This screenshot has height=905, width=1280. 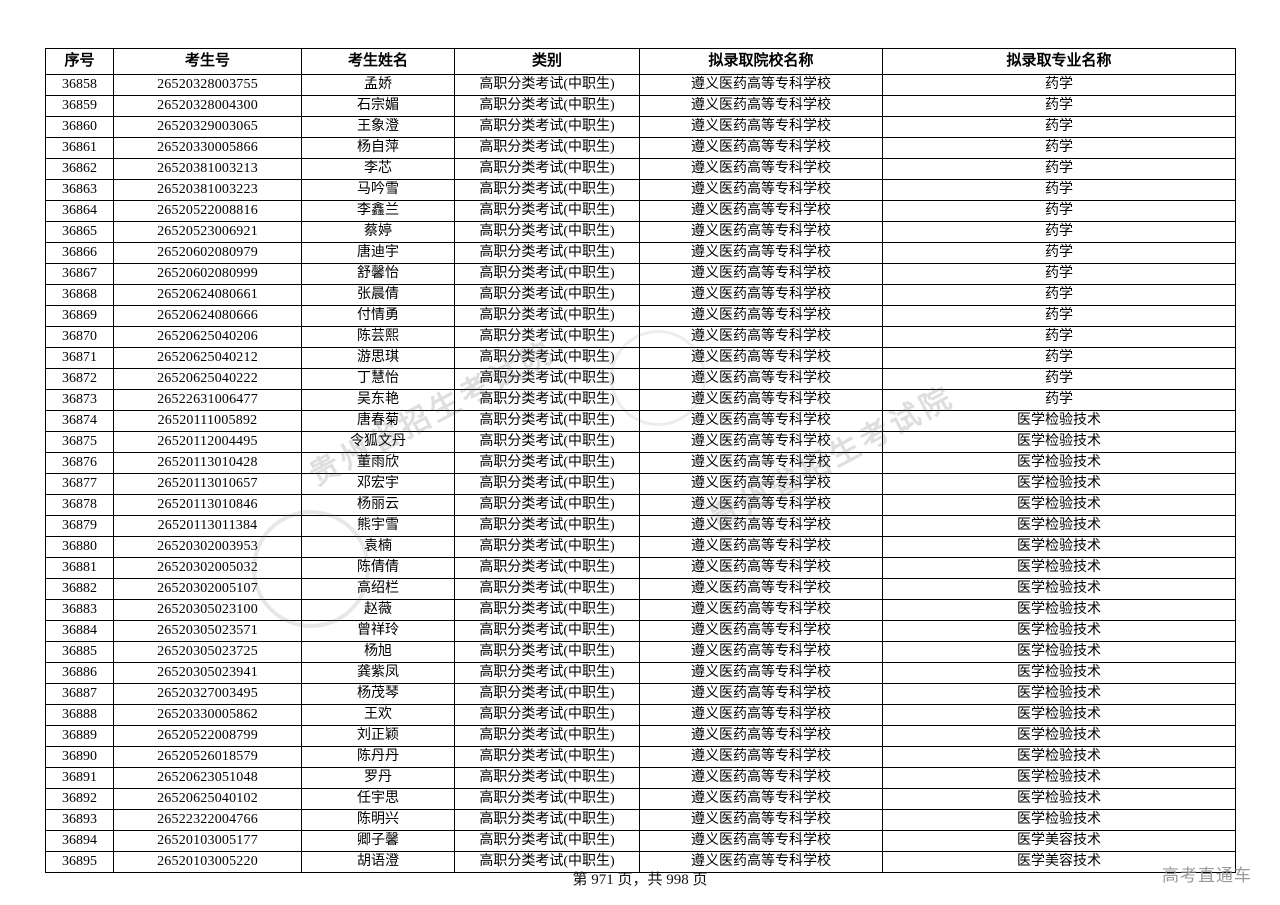 I want to click on cell-seq: 36860, so click(x=79, y=127).